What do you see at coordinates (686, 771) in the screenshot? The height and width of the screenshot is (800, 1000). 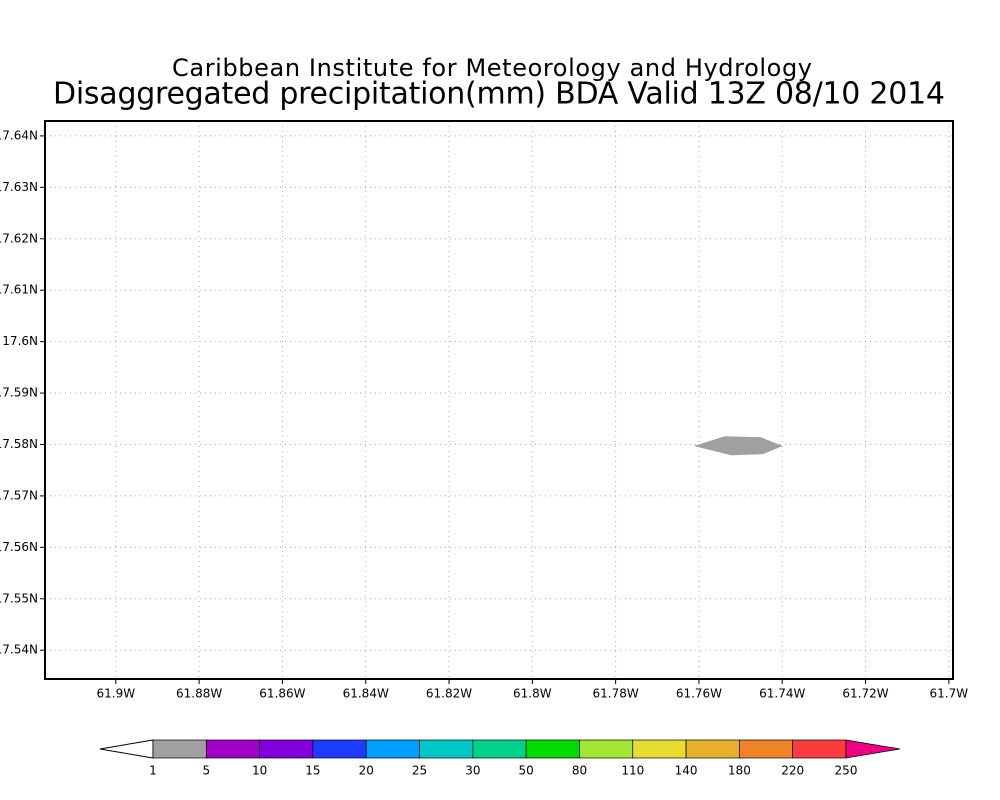 I see `colorbar-label: 140` at bounding box center [686, 771].